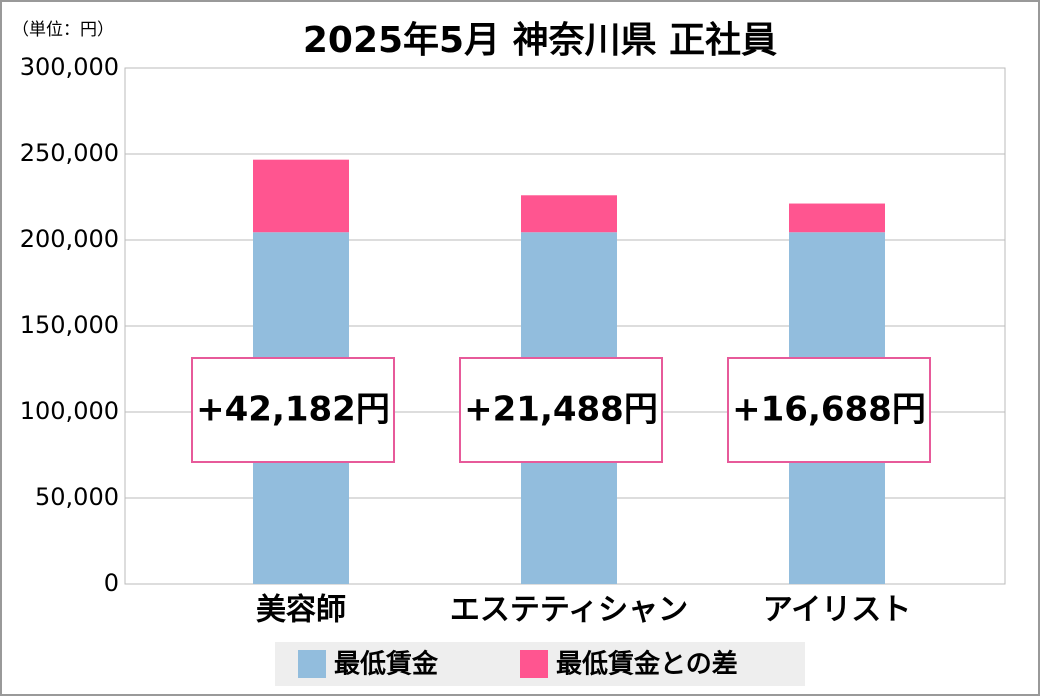  Describe the element at coordinates (301, 610) in the screenshot. I see `x-tick-label: 美容師` at that location.